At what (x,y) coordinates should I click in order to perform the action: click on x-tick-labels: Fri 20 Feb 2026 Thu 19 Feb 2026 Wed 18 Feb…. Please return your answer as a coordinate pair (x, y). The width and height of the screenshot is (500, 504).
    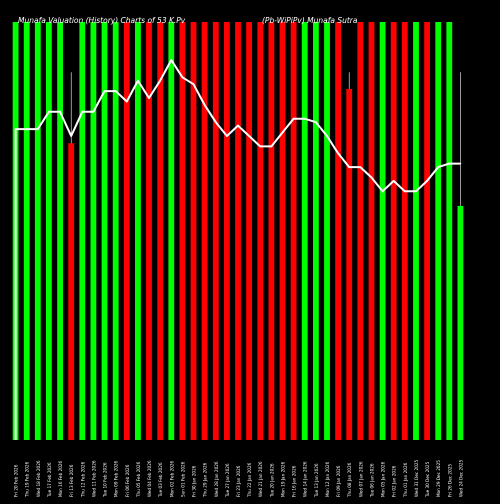
    Looking at the image, I should click on (239, 478).